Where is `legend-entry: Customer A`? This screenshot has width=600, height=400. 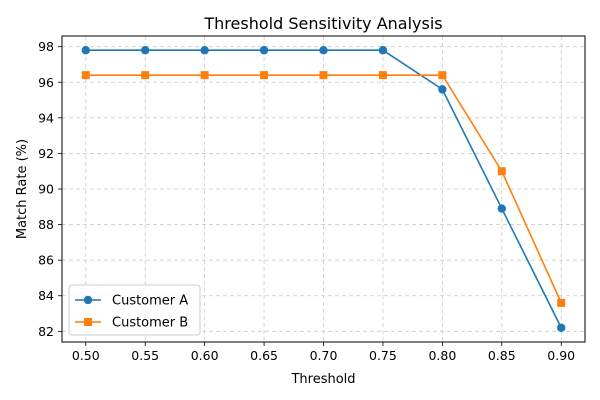 legend-entry: Customer A is located at coordinates (131, 301).